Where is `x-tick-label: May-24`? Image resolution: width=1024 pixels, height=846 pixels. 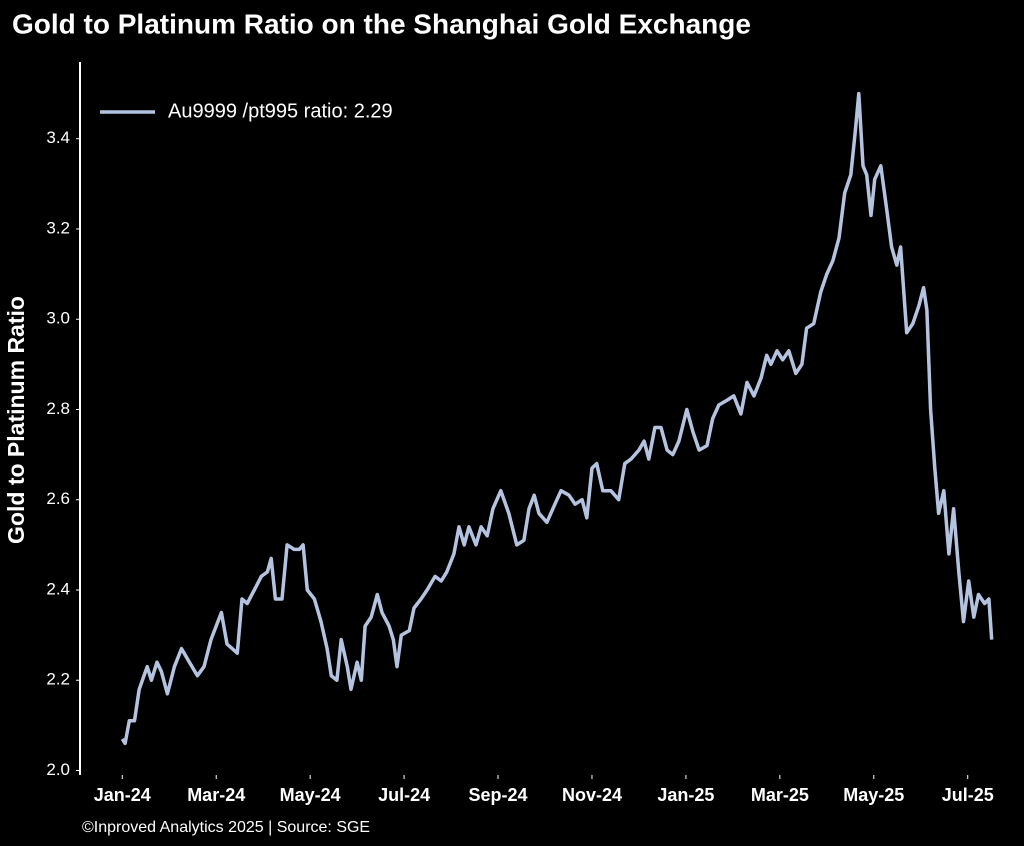
x-tick-label: May-24 is located at coordinates (310, 795).